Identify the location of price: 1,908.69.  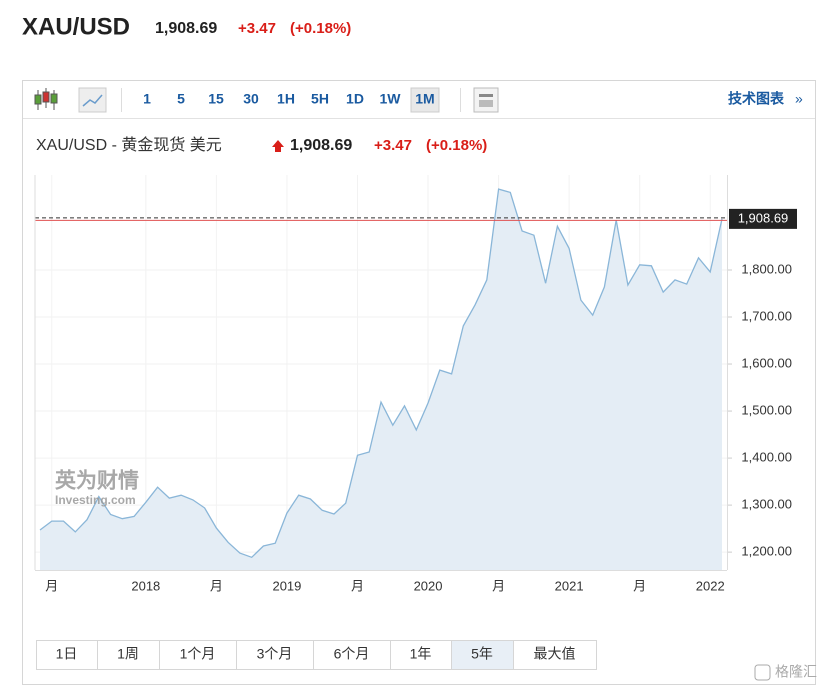
(186, 28).